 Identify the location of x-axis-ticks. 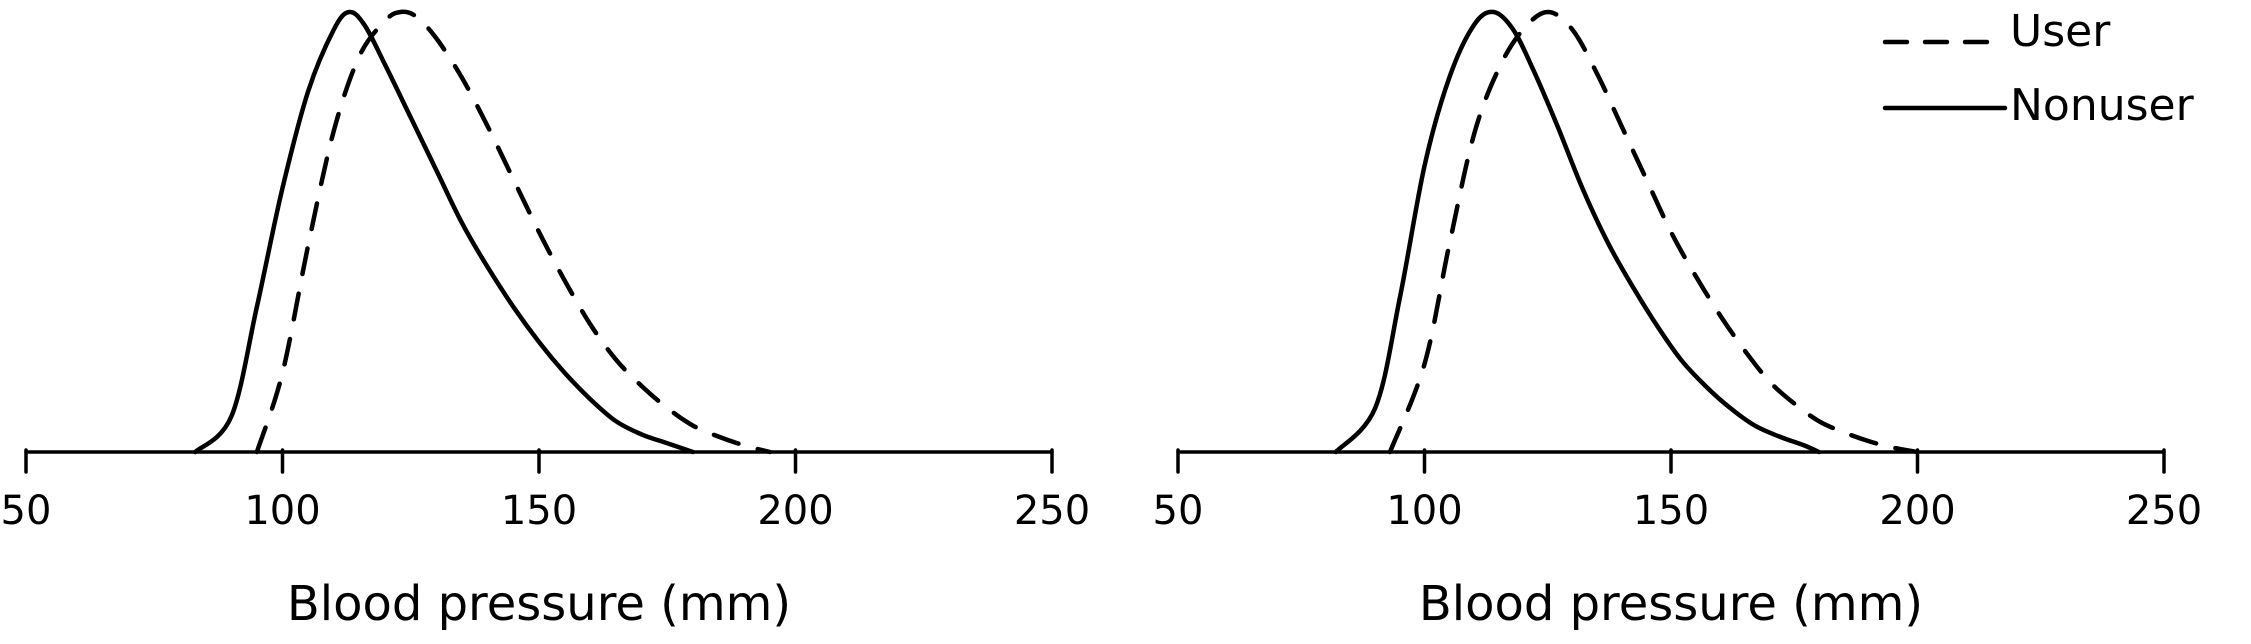
(539, 461).